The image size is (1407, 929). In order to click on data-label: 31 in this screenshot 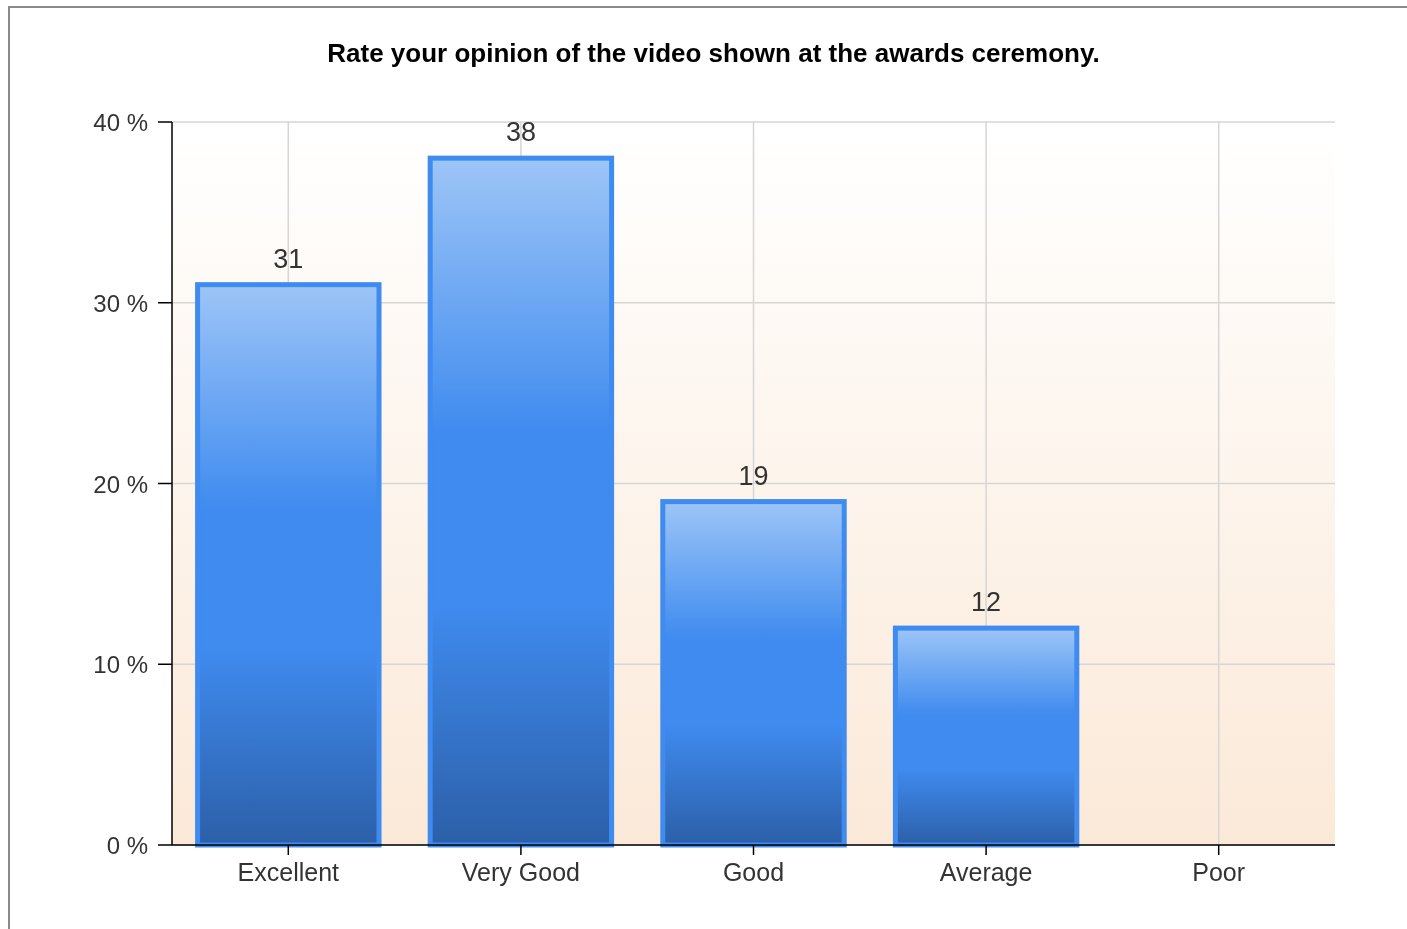, I will do `click(288, 258)`.